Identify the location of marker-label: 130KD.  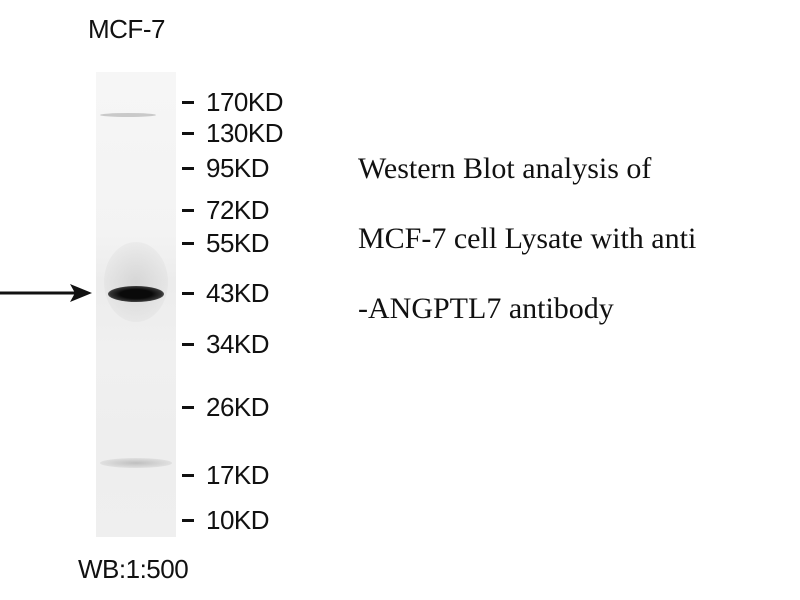
(245, 133).